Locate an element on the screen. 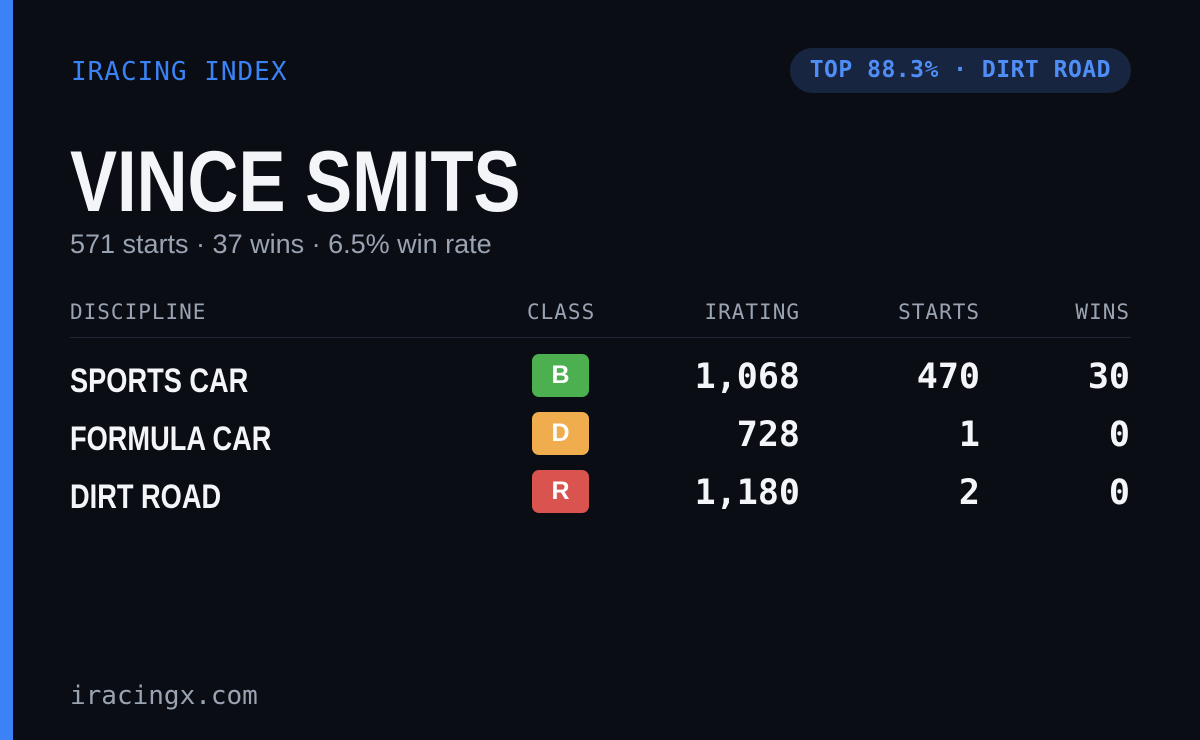 Image resolution: width=1200 pixels, height=740 pixels. header-class: CLASS is located at coordinates (561, 312).